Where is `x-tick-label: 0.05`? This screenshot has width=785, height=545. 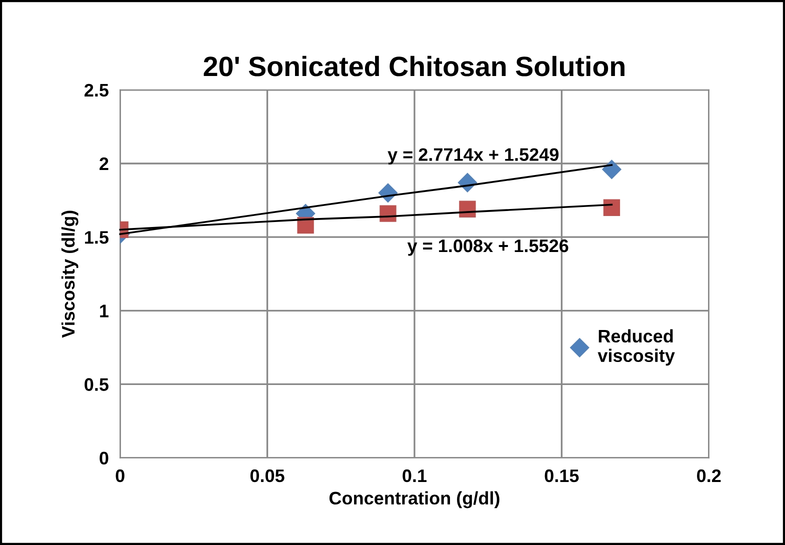
x-tick-label: 0.05 is located at coordinates (267, 475).